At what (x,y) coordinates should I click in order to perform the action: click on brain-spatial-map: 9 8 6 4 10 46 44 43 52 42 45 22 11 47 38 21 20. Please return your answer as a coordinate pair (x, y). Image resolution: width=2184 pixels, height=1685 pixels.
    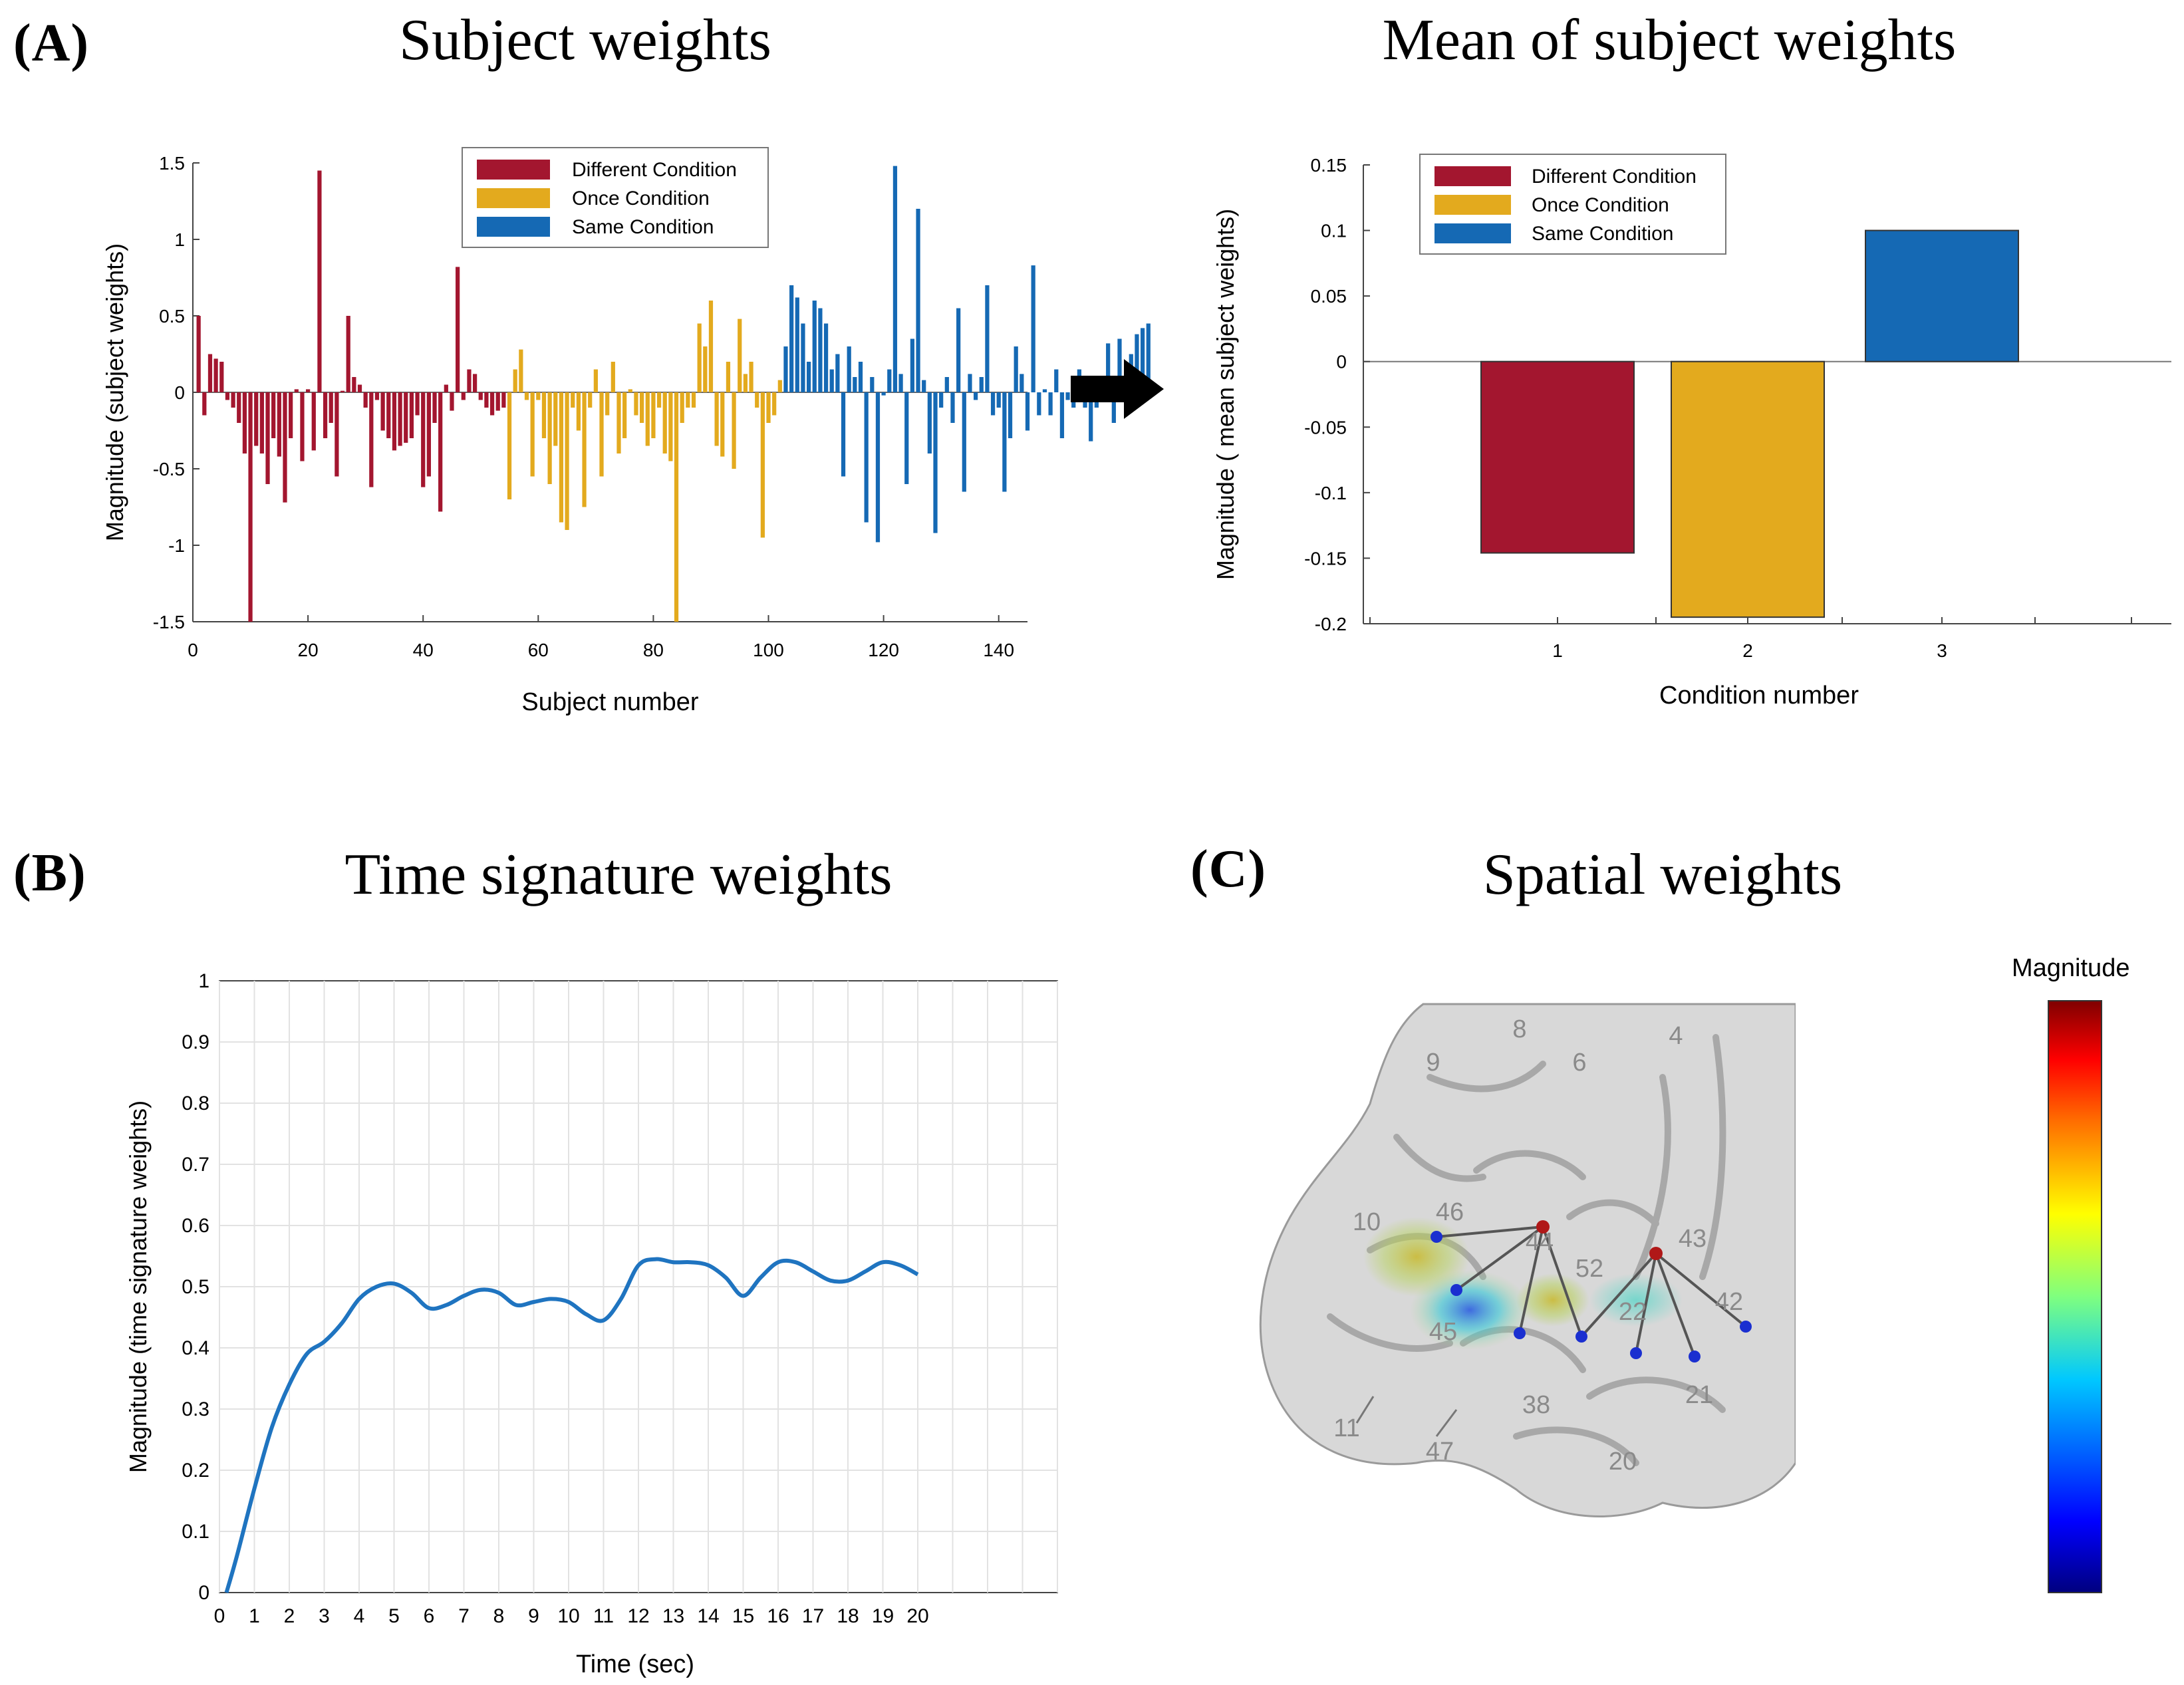
    Looking at the image, I should click on (1527, 1260).